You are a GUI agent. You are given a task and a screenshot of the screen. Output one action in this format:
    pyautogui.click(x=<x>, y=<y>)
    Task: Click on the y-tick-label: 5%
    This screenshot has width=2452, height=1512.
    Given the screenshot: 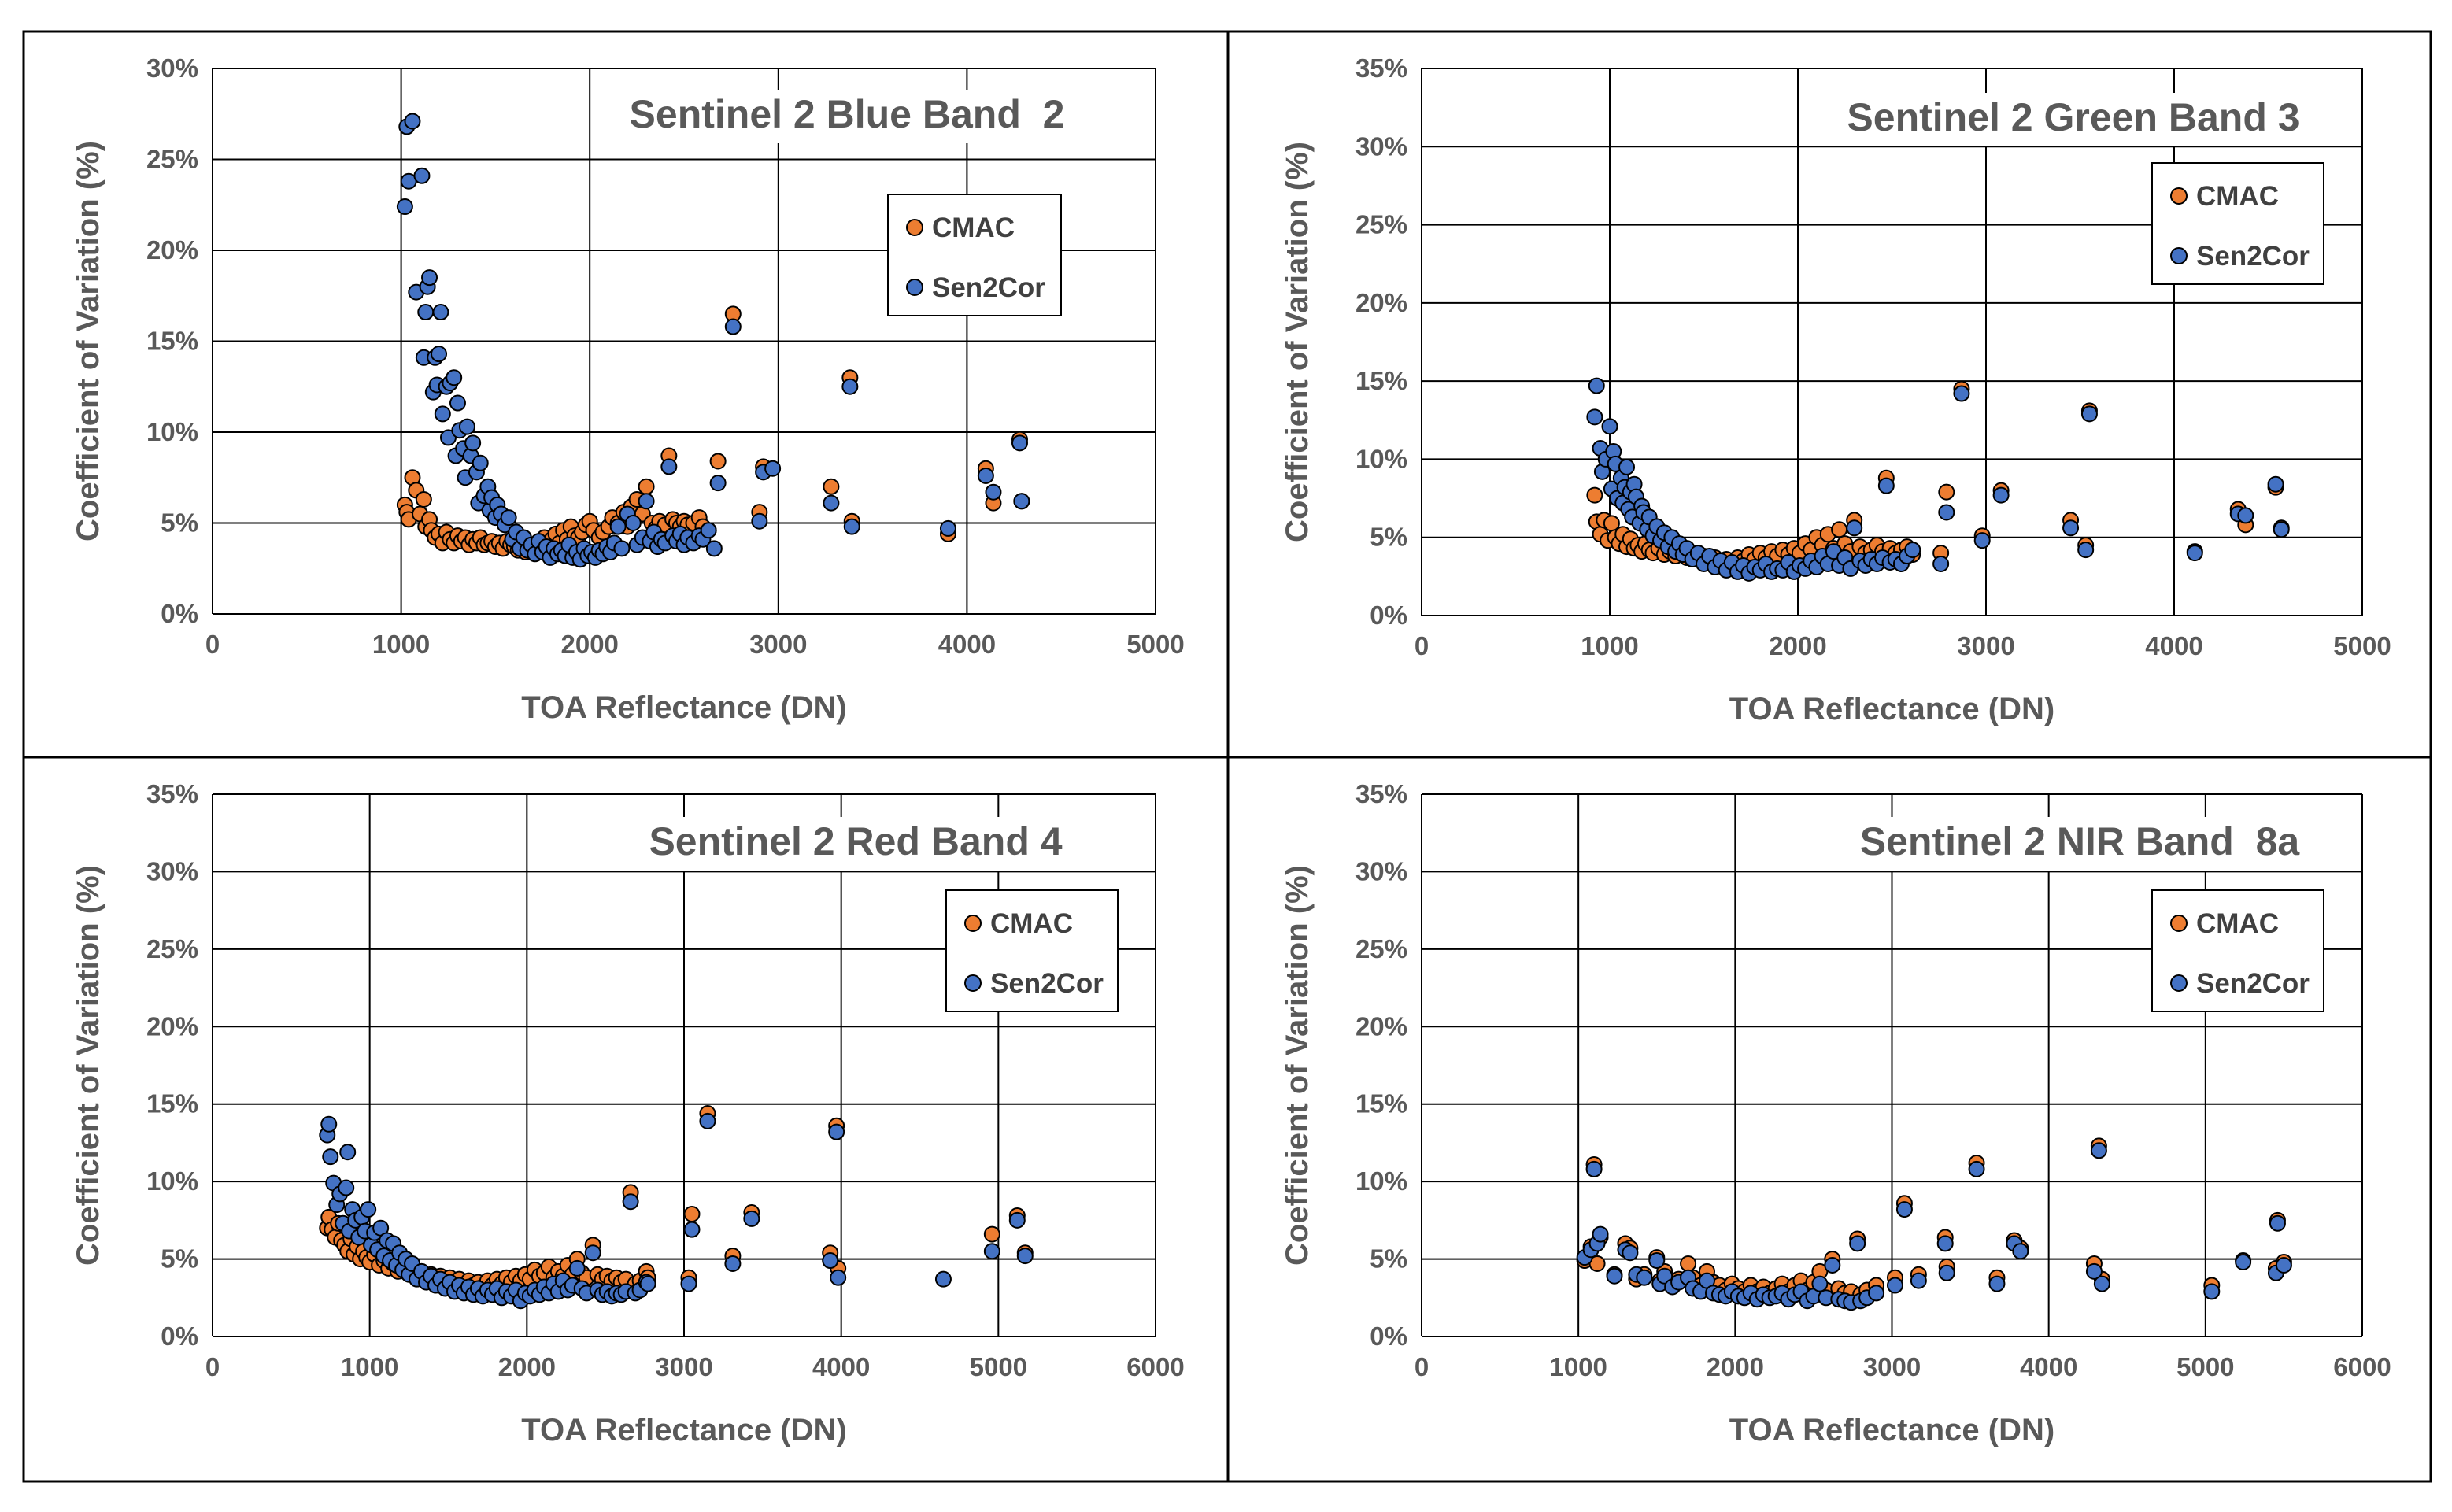 What is the action you would take?
    pyautogui.click(x=180, y=523)
    